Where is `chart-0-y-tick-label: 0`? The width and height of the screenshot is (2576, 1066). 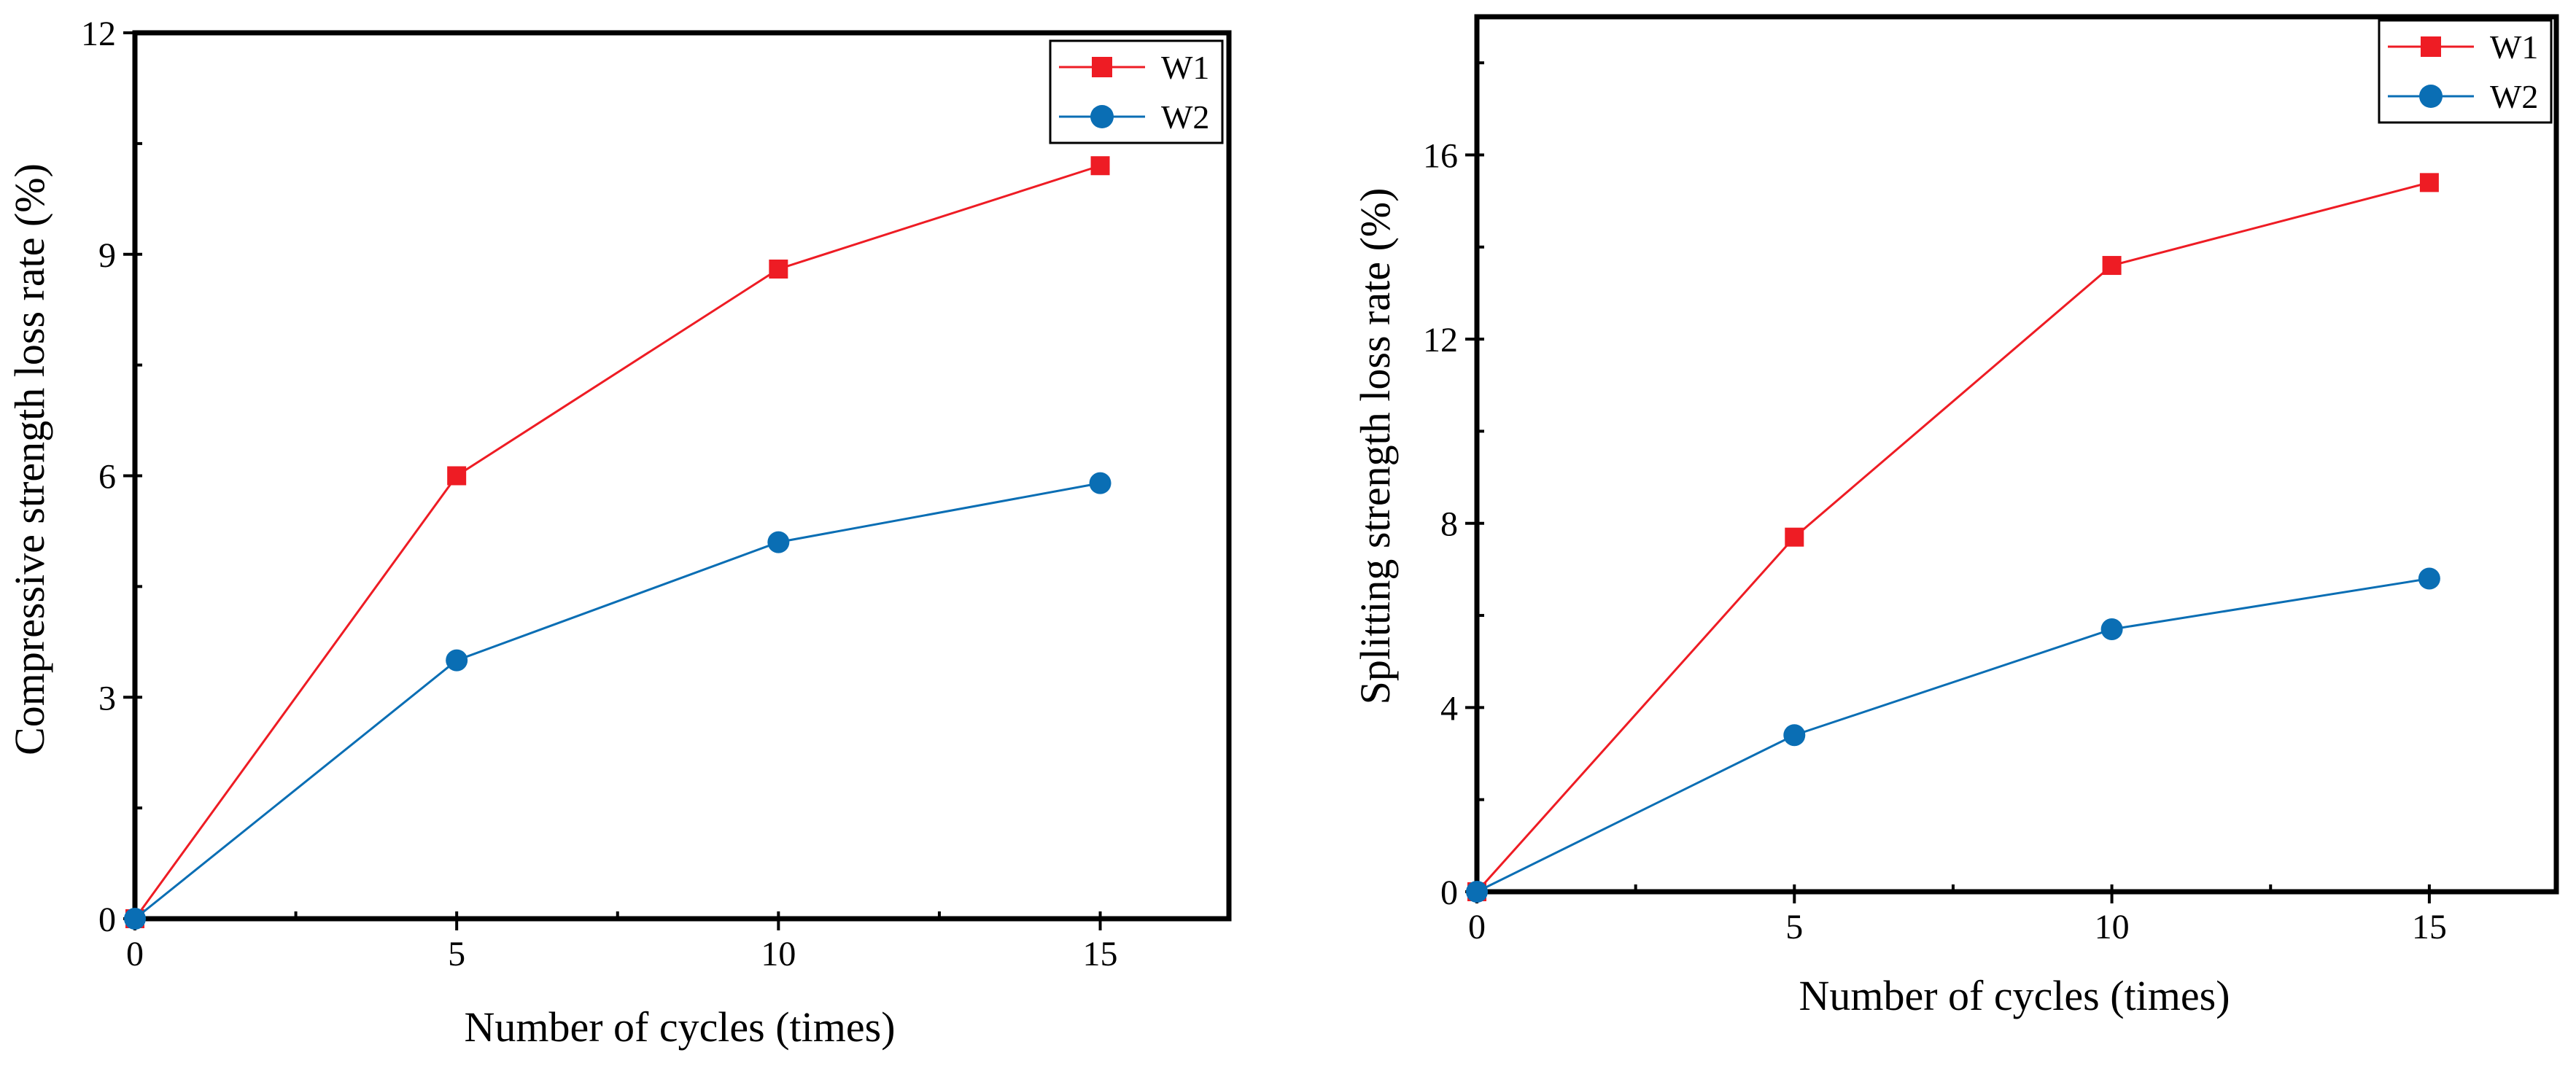
chart-0-y-tick-label: 0 is located at coordinates (107, 919).